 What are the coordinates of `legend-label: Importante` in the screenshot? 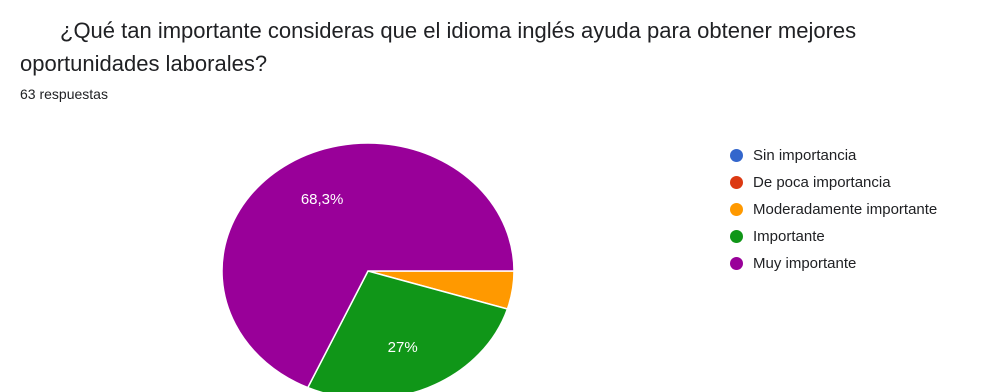 It's located at (789, 236).